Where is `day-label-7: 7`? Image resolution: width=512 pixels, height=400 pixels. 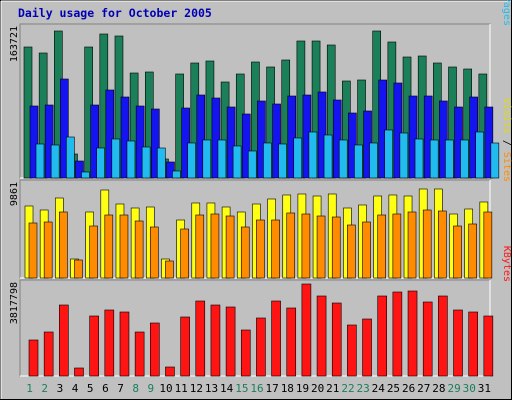
day-label-7: 7 is located at coordinates (120, 388).